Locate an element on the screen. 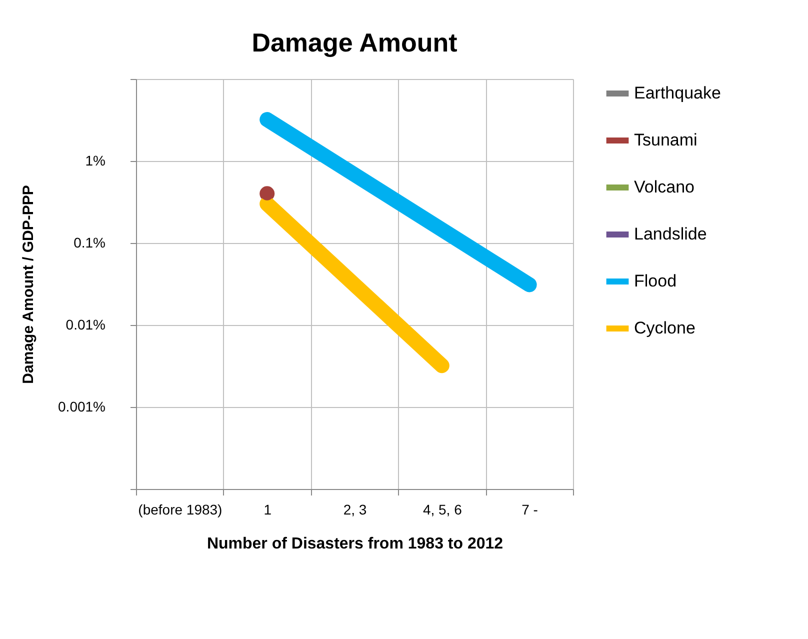  legend-label: Volcano is located at coordinates (664, 187).